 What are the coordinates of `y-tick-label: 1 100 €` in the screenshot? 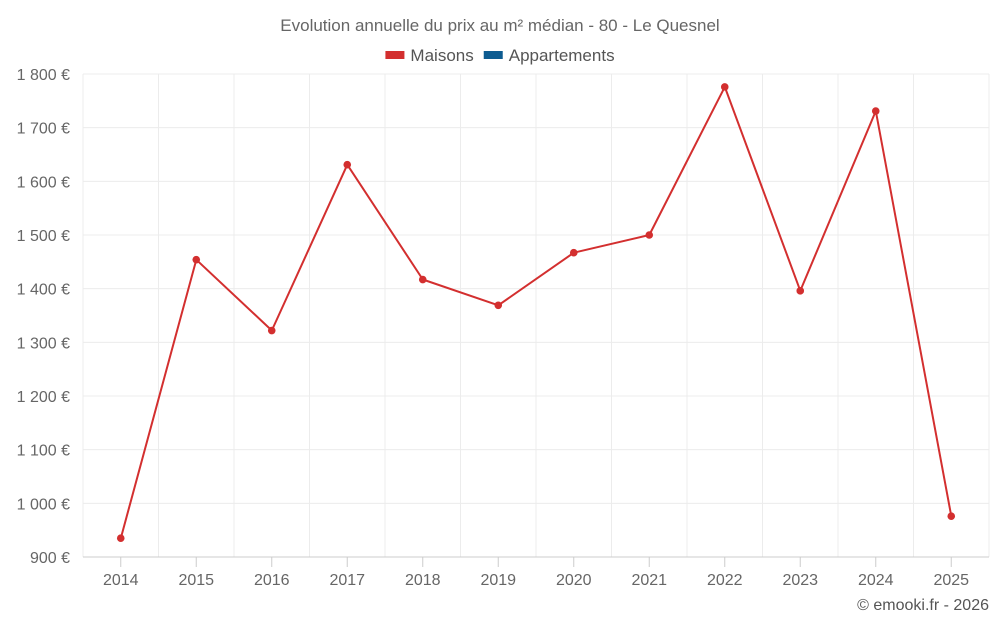 It's located at (43, 451).